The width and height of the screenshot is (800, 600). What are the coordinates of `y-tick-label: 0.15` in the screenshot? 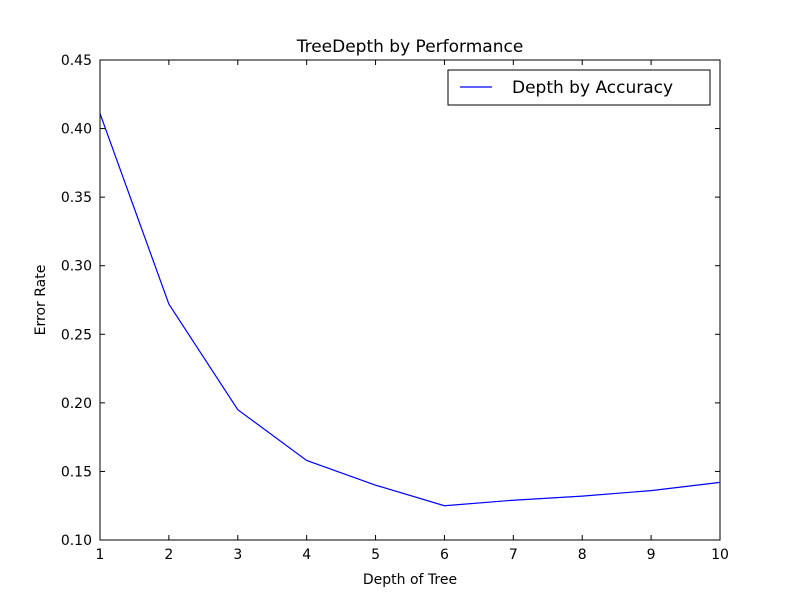 It's located at (76, 472).